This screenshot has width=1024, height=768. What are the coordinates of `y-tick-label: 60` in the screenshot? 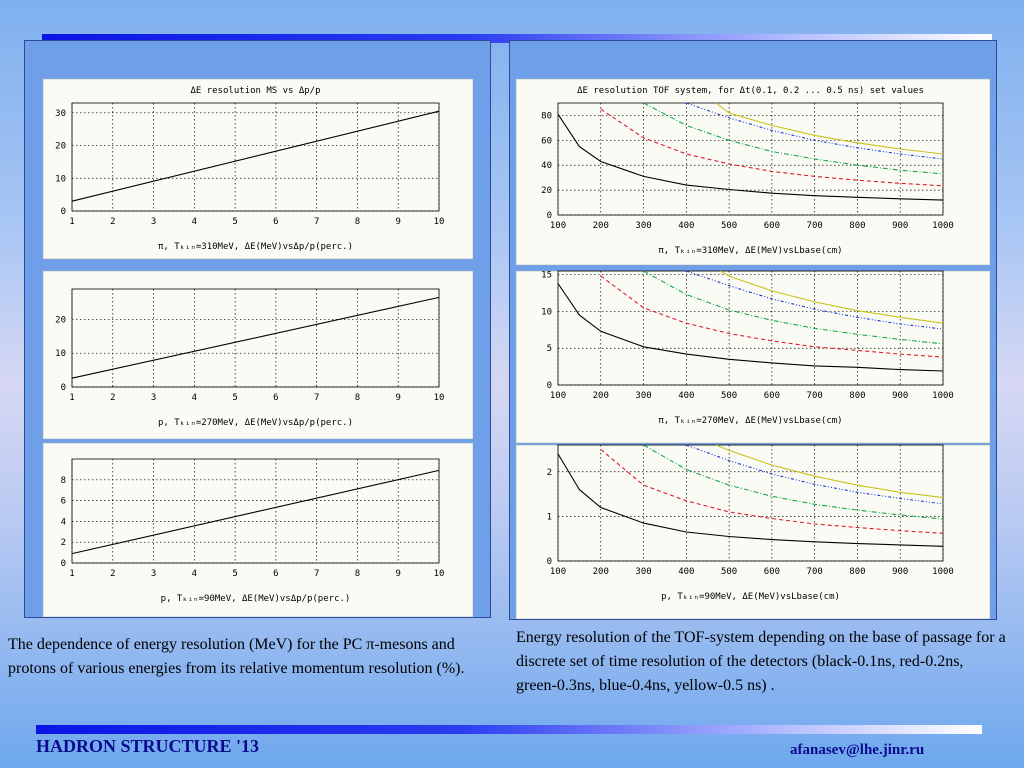 It's located at (546, 141).